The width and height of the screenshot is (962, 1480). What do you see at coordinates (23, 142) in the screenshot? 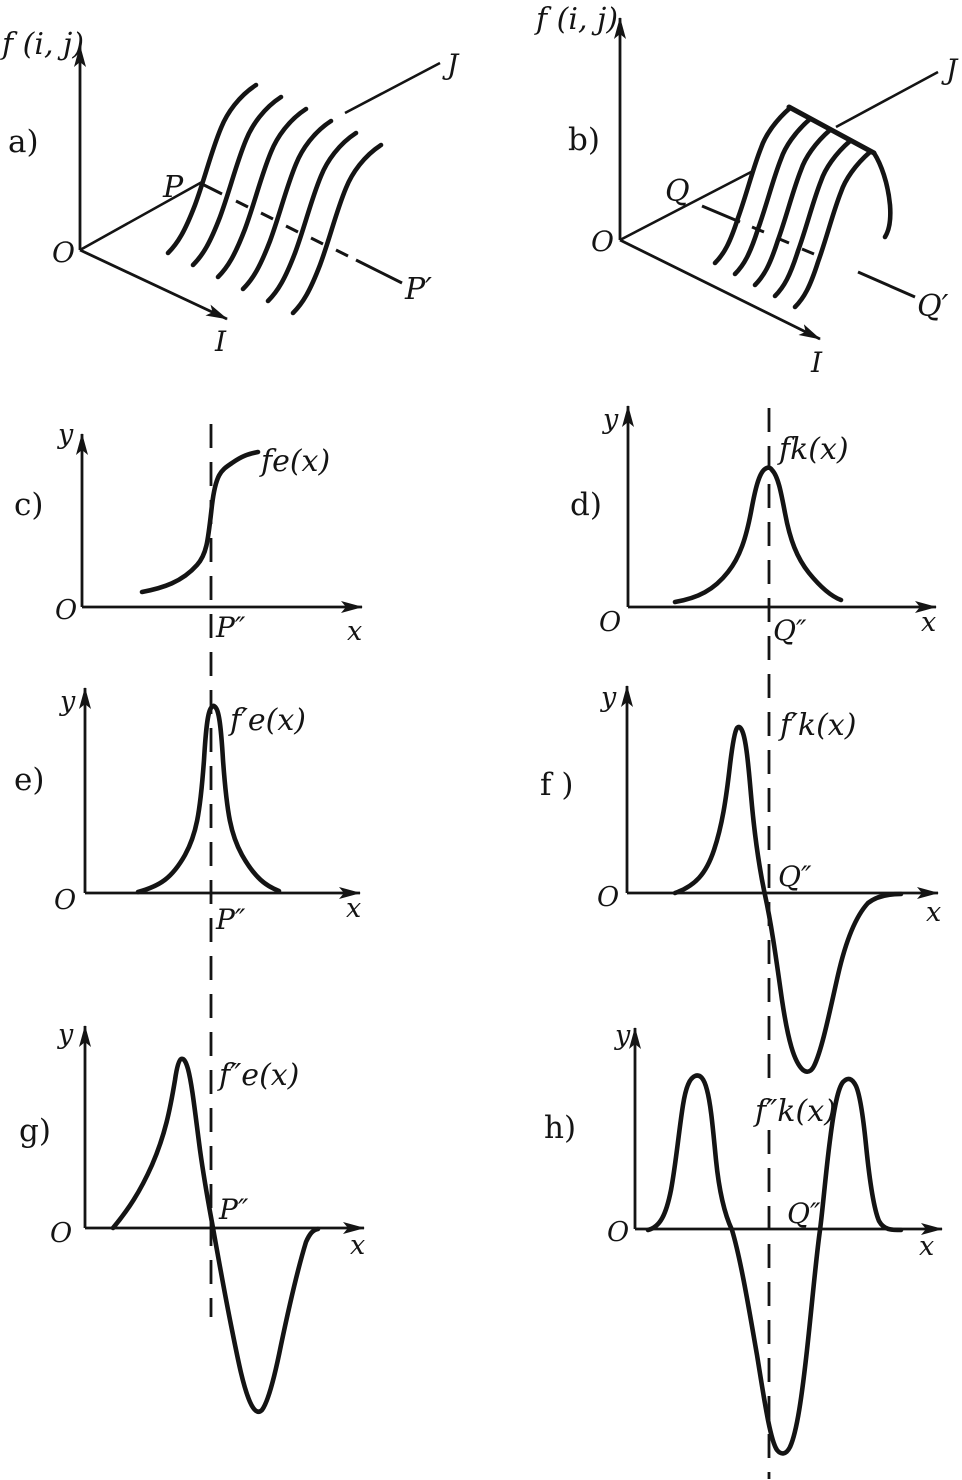
I see `panel-a-caption: a)` at bounding box center [23, 142].